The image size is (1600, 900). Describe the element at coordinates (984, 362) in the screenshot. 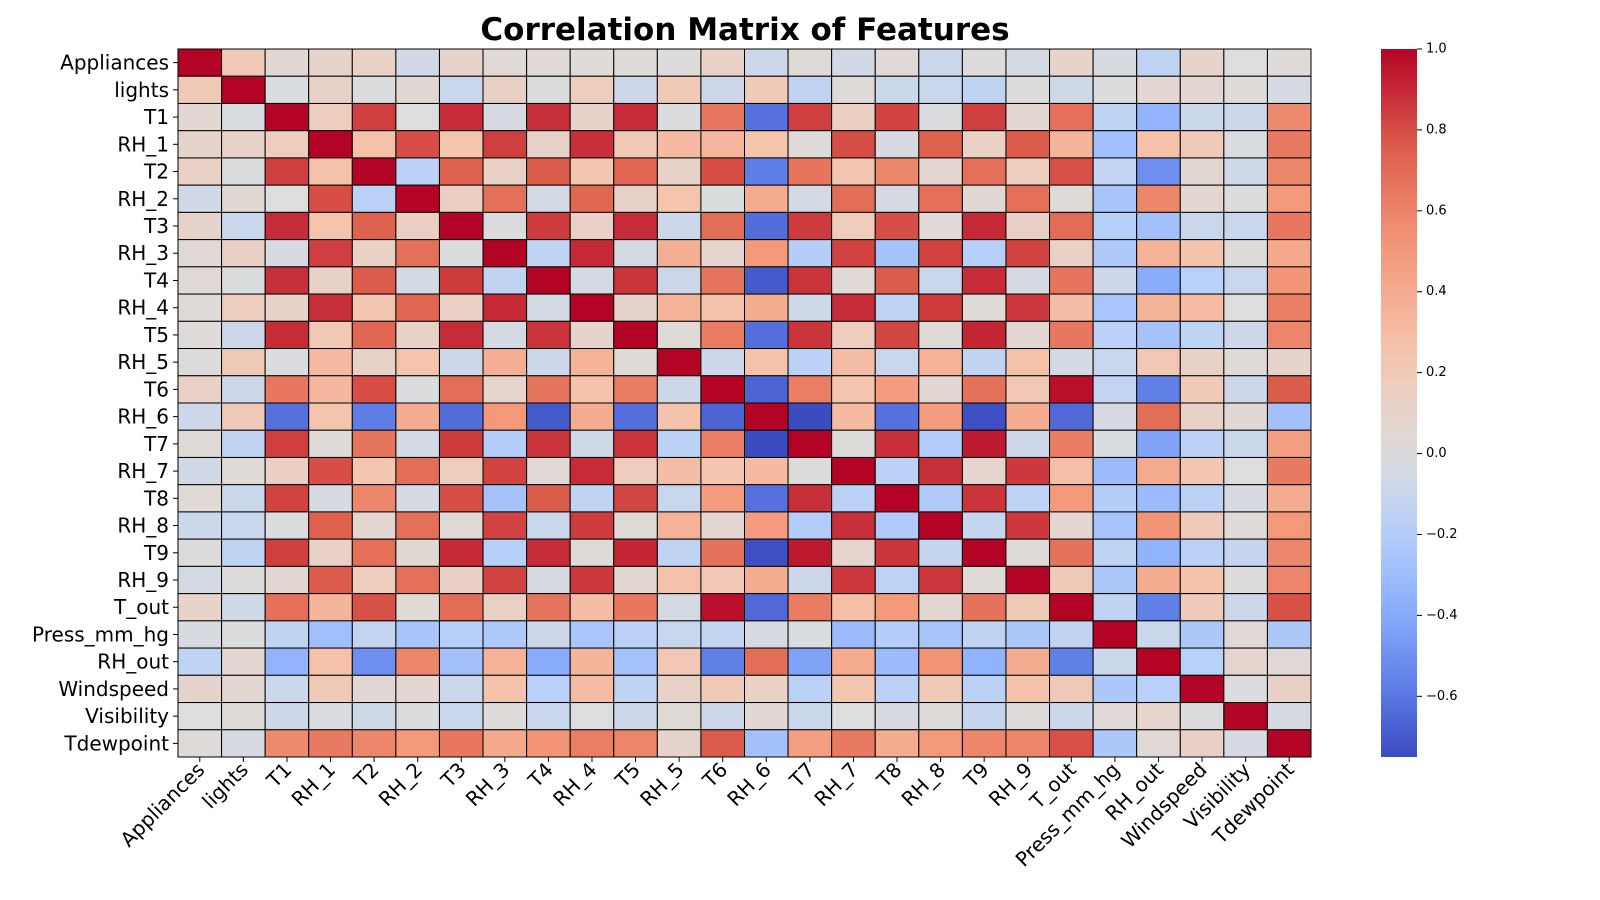

I see `heatmap-cell-RH_5-T9` at that location.